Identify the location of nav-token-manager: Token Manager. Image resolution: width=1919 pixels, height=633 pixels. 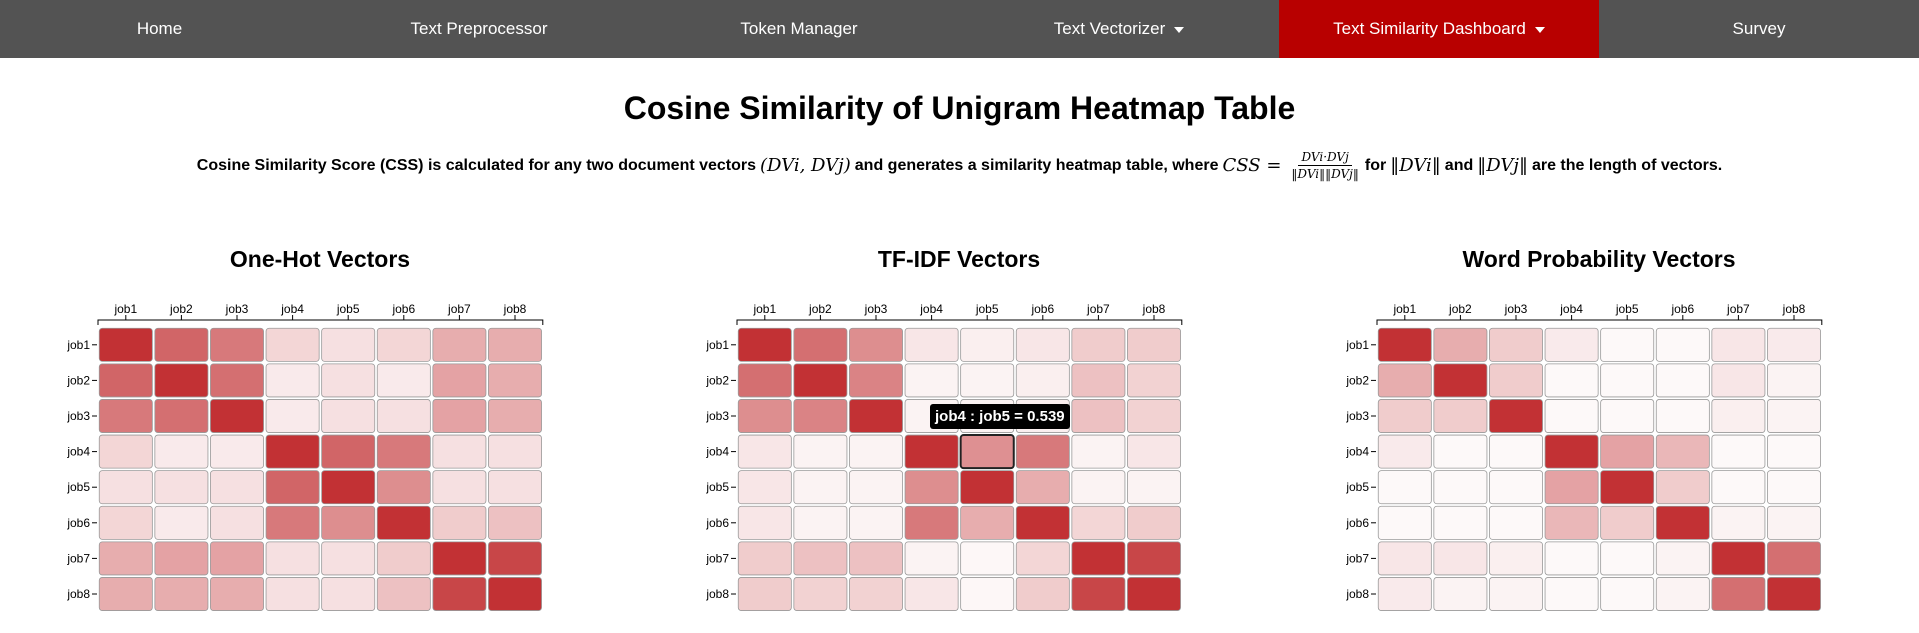
(799, 29).